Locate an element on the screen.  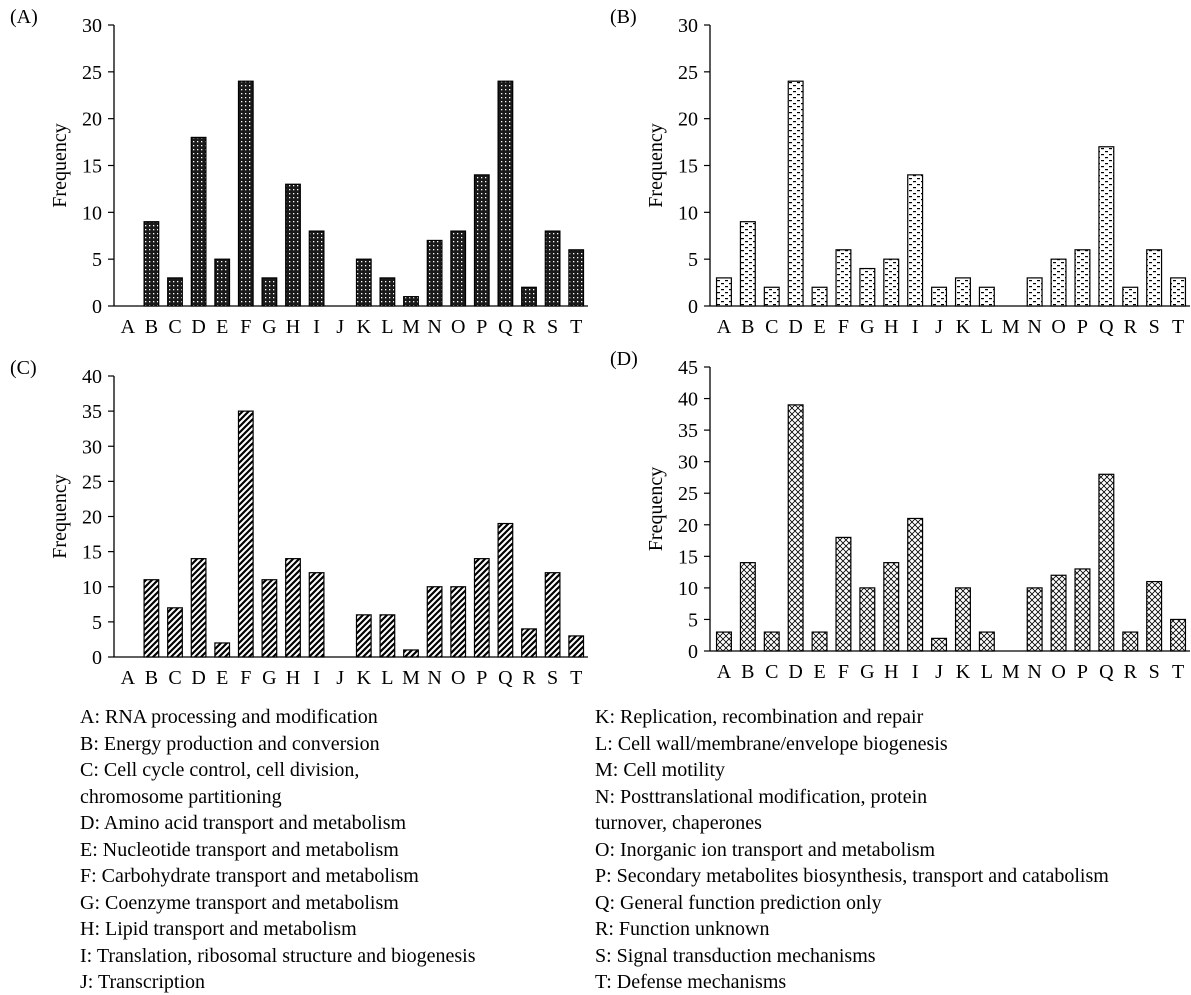
x-tick-label: Q is located at coordinates (505, 327).